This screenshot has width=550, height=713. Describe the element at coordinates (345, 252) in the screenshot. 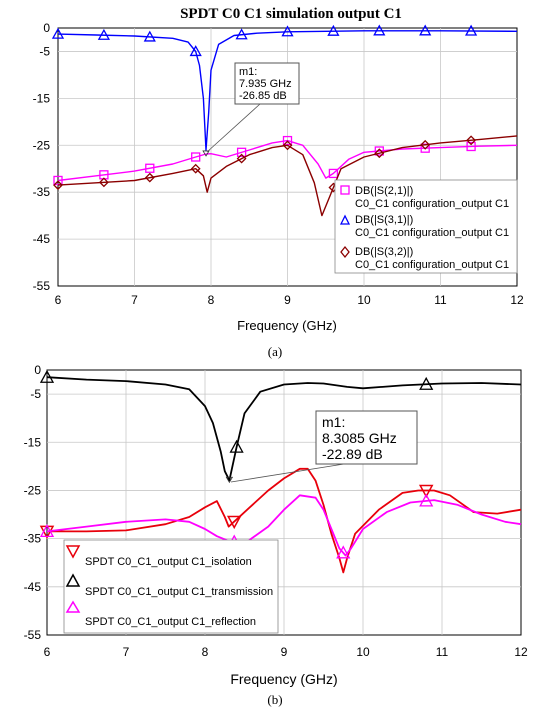

I see `chart-a-legend-swatch-s32` at that location.